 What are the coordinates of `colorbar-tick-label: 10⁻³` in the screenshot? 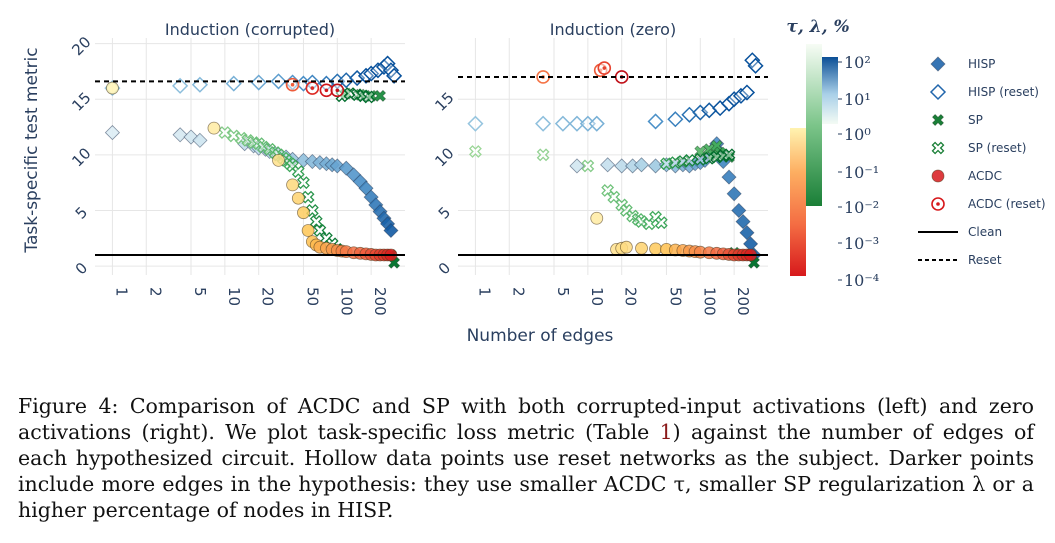 It's located at (861, 243).